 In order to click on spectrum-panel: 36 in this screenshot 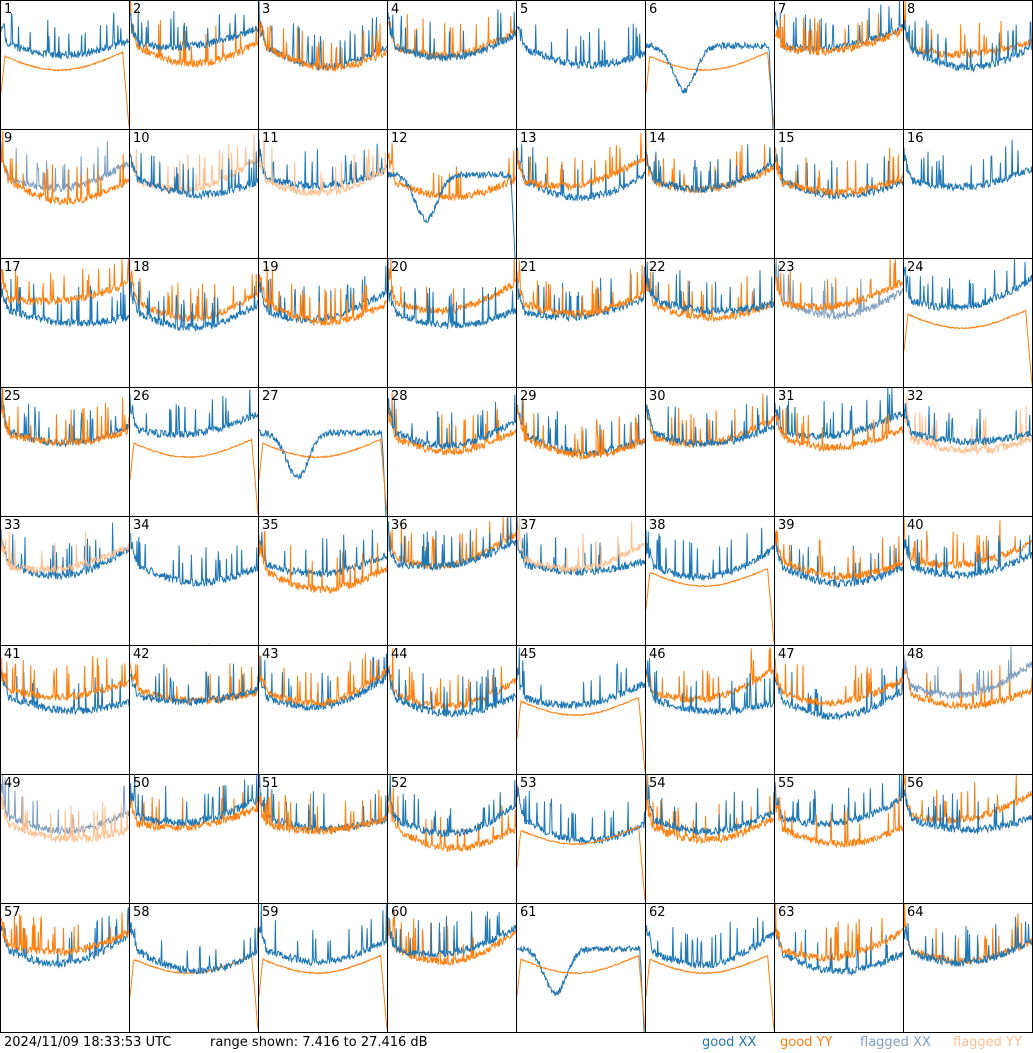, I will do `click(452, 581)`.